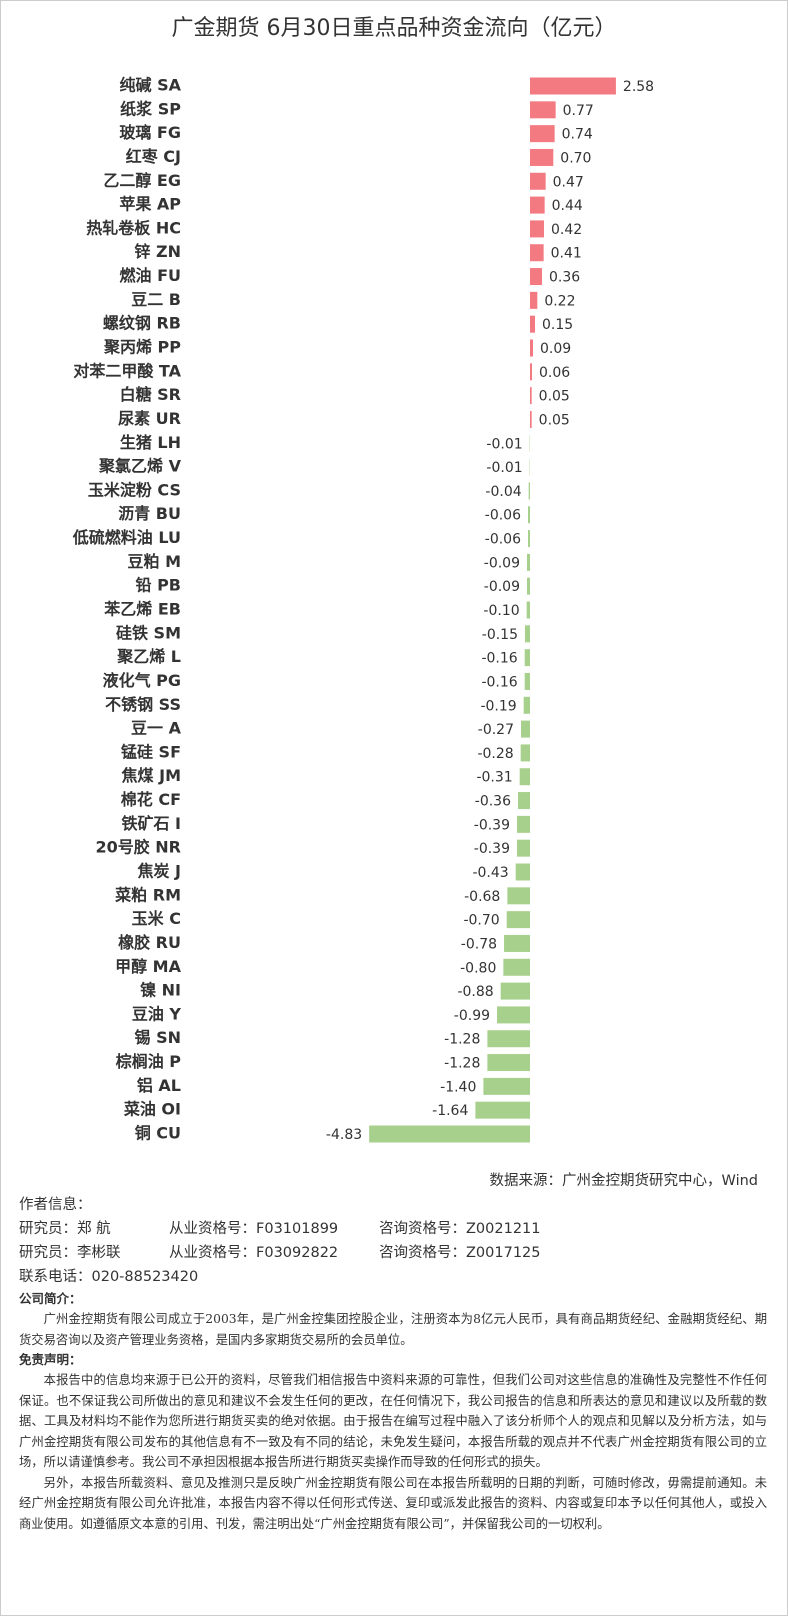 The height and width of the screenshot is (1616, 788). I want to click on value-label: -0.39, so click(492, 825).